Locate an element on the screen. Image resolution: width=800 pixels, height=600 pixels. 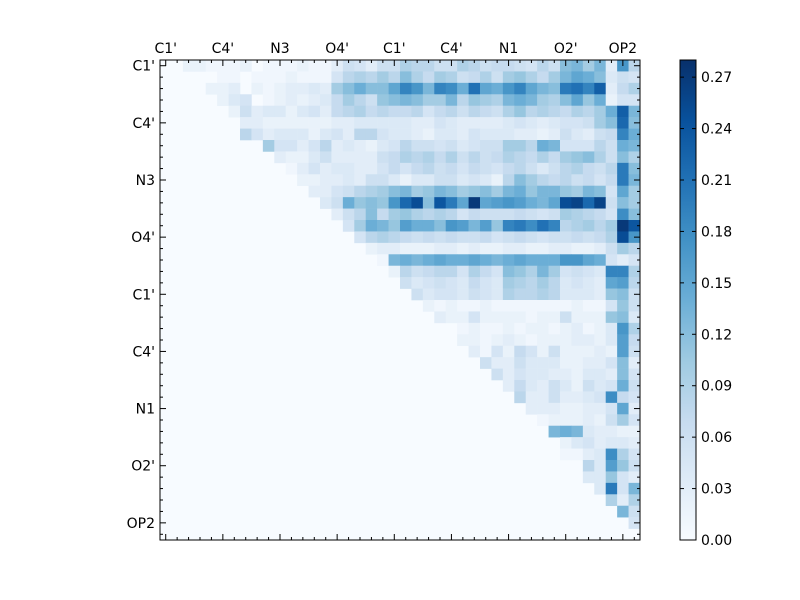
x-tick-label: C4' is located at coordinates (223, 49).